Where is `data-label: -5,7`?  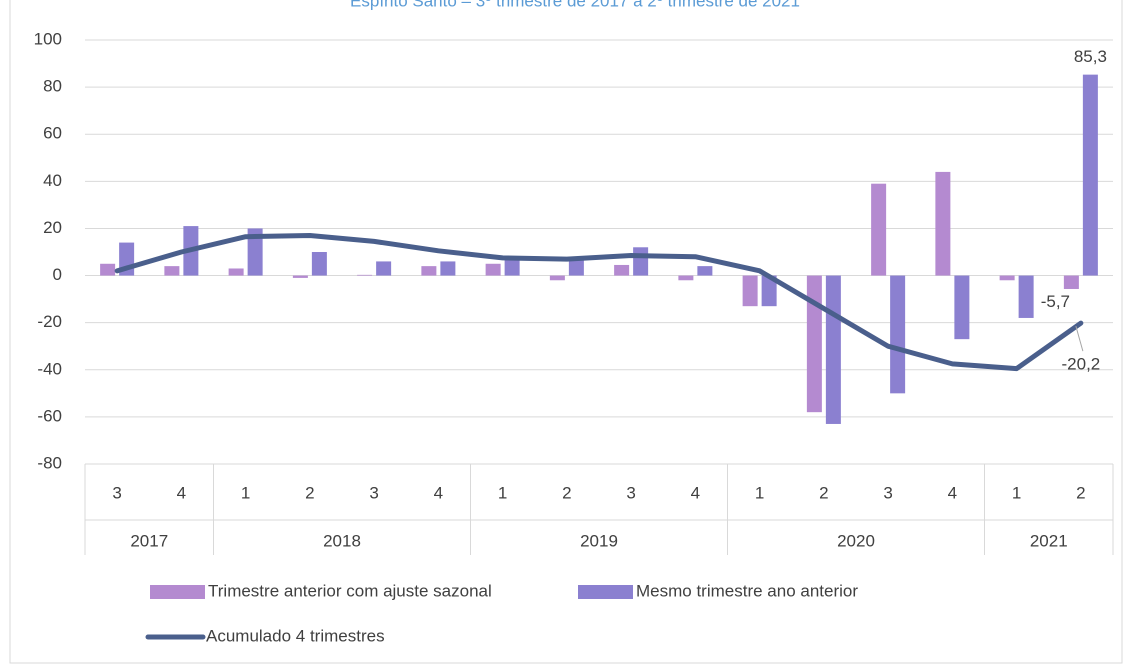 data-label: -5,7 is located at coordinates (1055, 301).